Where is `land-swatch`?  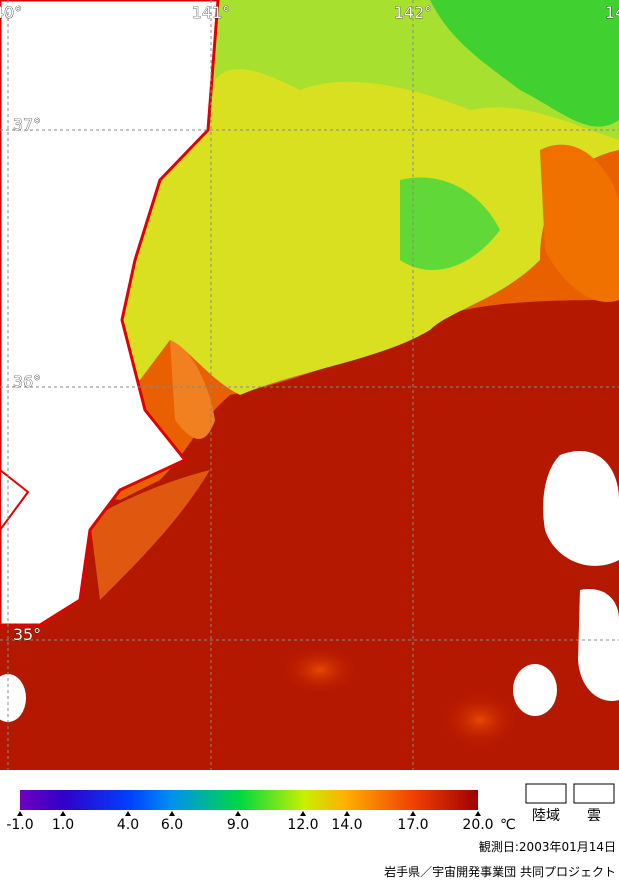 land-swatch is located at coordinates (546, 793).